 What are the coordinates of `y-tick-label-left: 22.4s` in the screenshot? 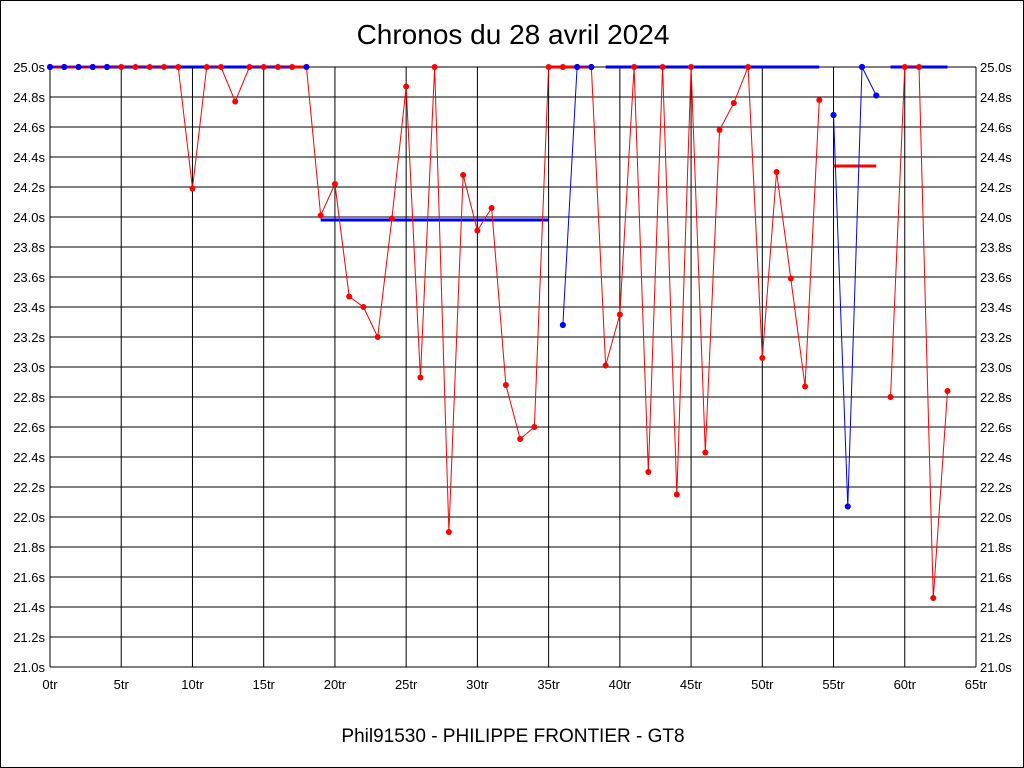 It's located at (29, 457).